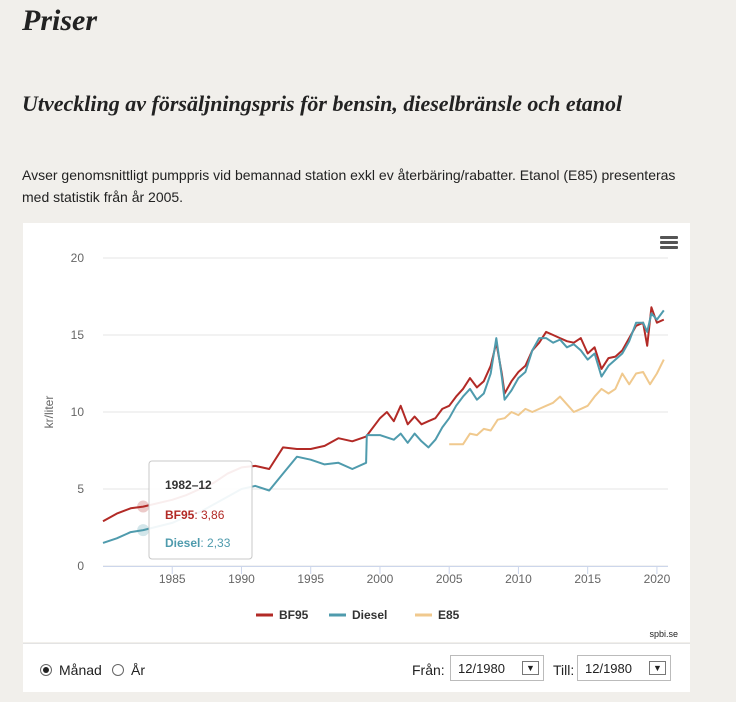 The width and height of the screenshot is (736, 702). I want to click on tooltip-series-value: : 3,86, so click(209, 515).